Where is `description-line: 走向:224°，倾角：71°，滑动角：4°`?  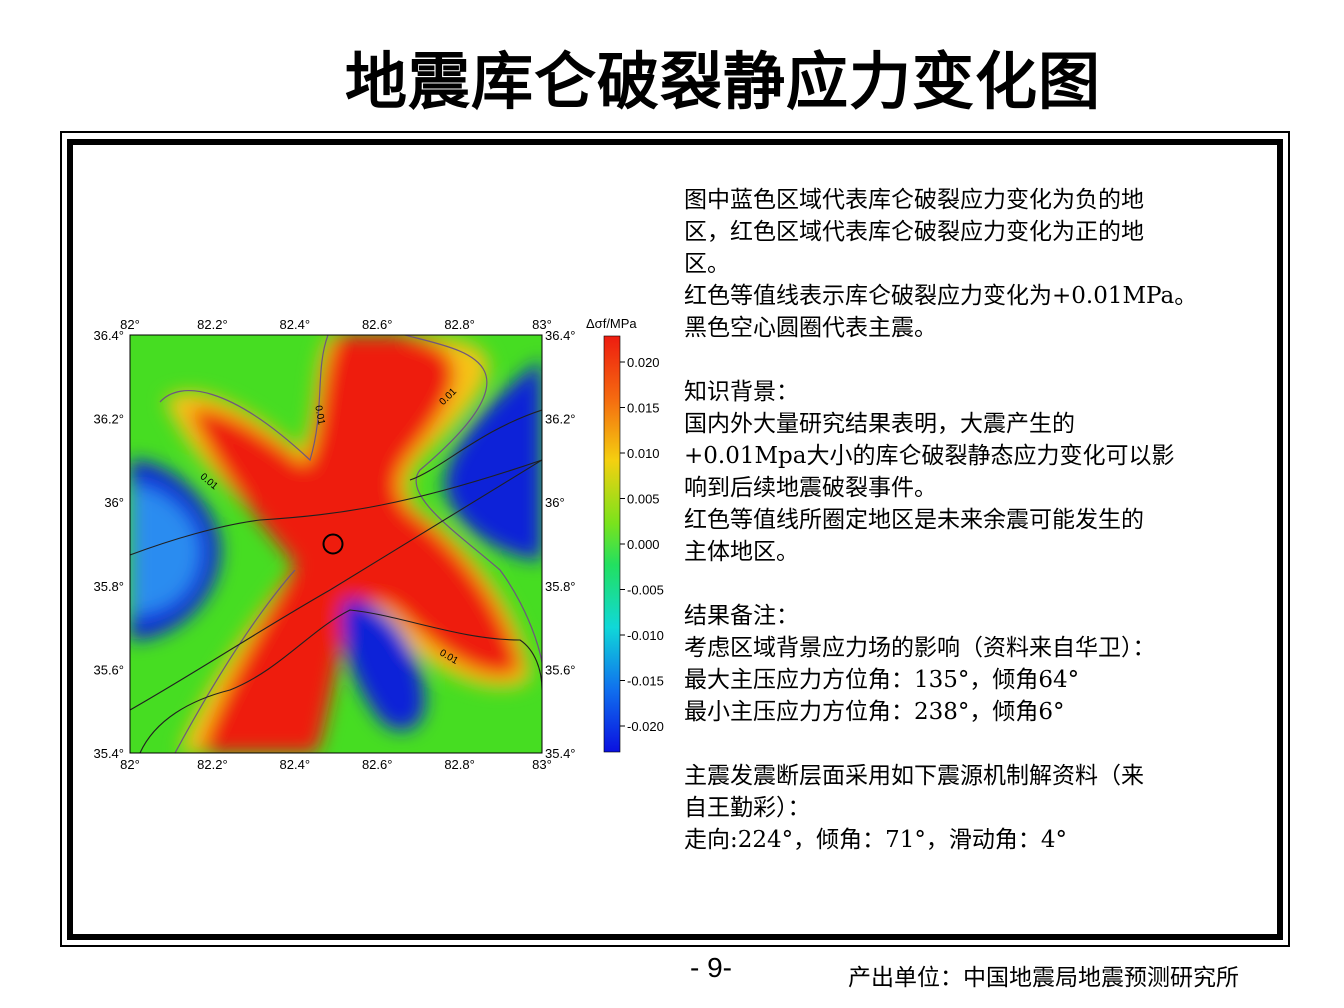
description-line: 走向:224°，倾角：71°，滑动角：4° is located at coordinates (876, 840).